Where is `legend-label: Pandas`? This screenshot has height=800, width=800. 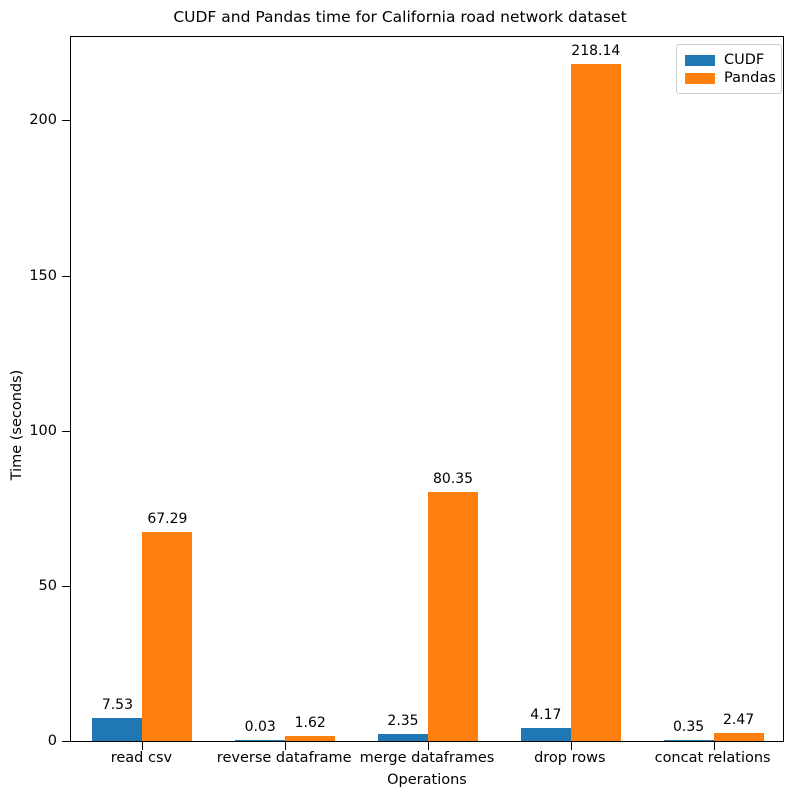 legend-label: Pandas is located at coordinates (750, 78).